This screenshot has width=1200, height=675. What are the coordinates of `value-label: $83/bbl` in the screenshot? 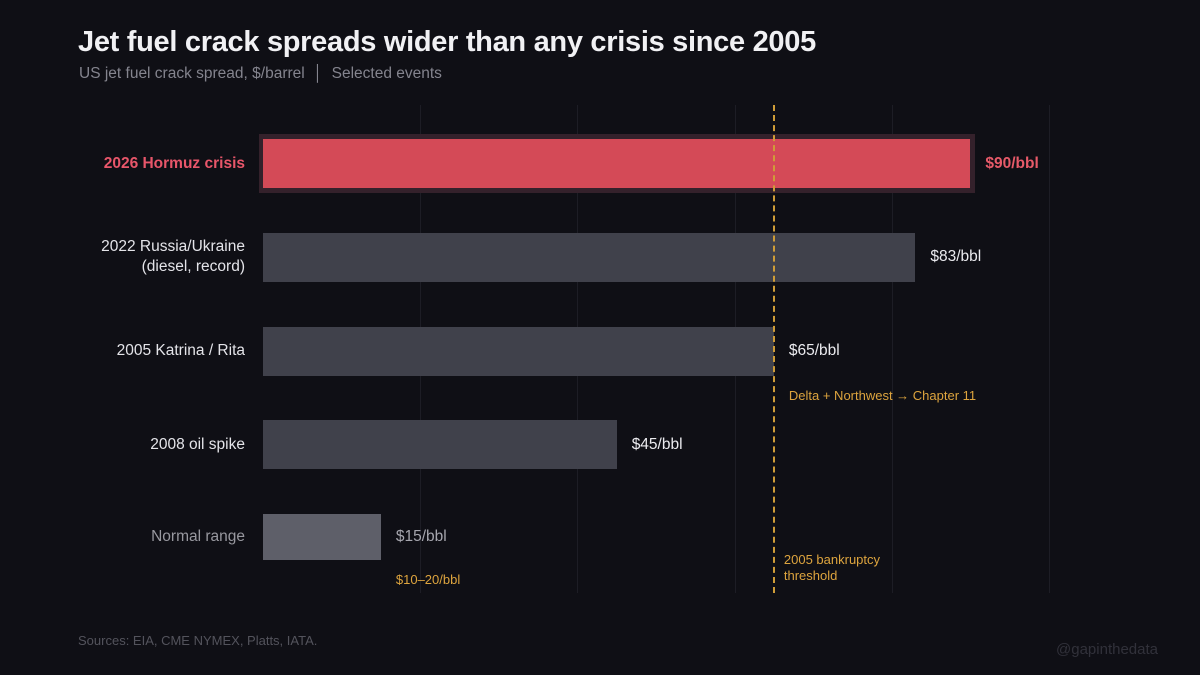 It's located at (956, 257).